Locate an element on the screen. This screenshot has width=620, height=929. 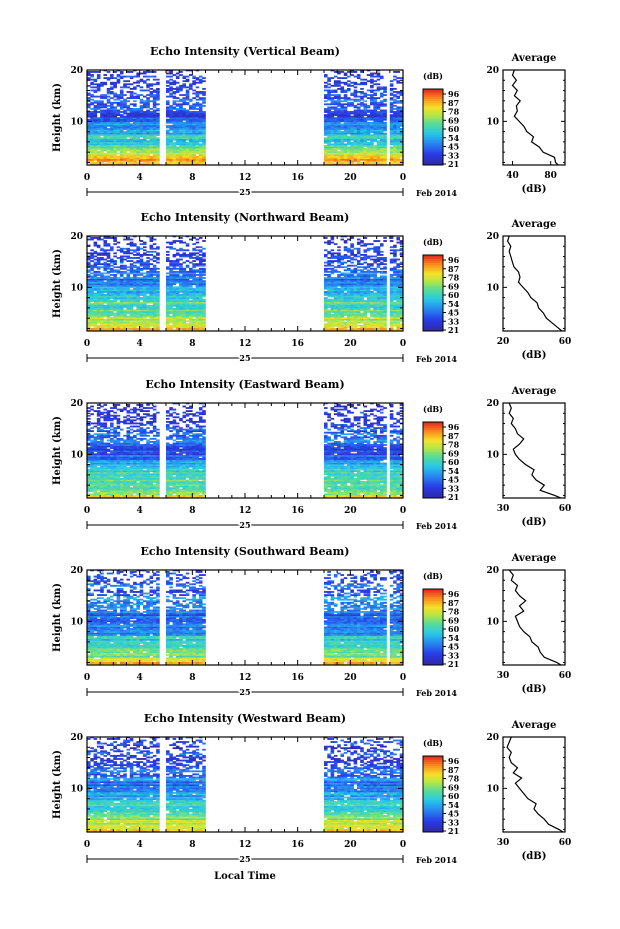
colorbar-swatch is located at coordinates (433, 113).